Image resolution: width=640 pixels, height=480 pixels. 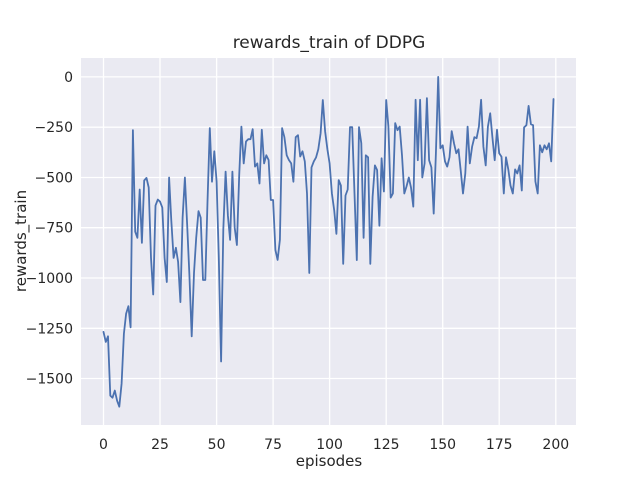 What do you see at coordinates (329, 445) in the screenshot?
I see `x-tick-label: 100` at bounding box center [329, 445].